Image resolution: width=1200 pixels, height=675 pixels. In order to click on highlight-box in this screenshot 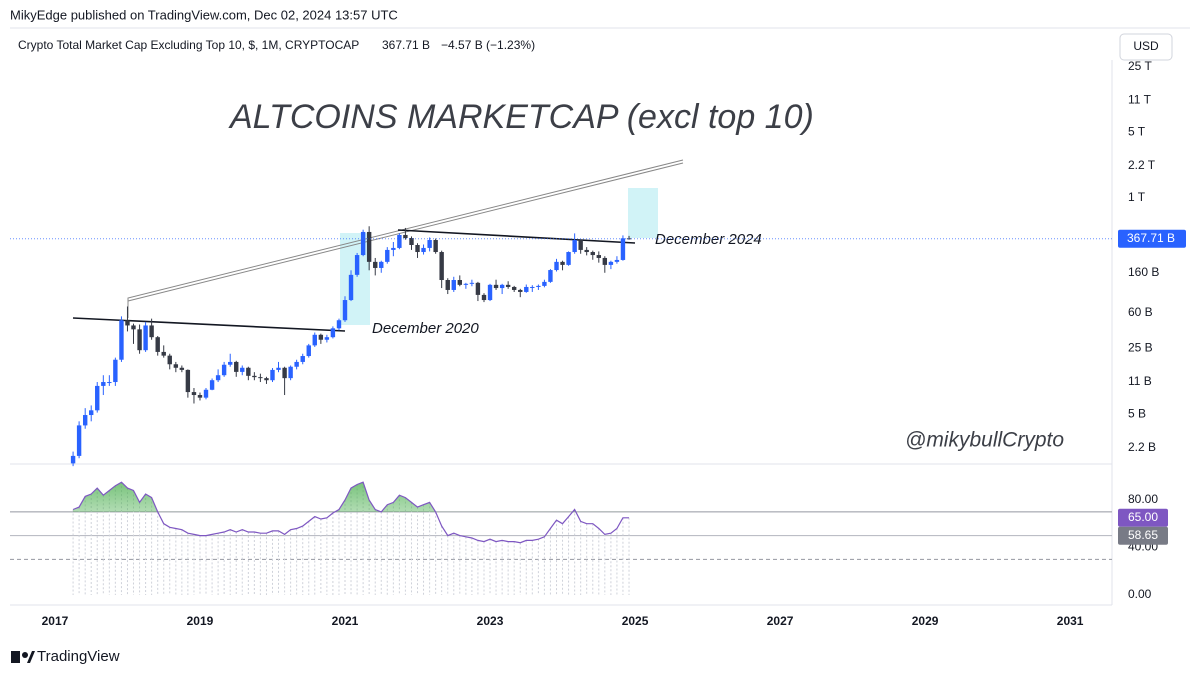, I will do `click(643, 213)`.